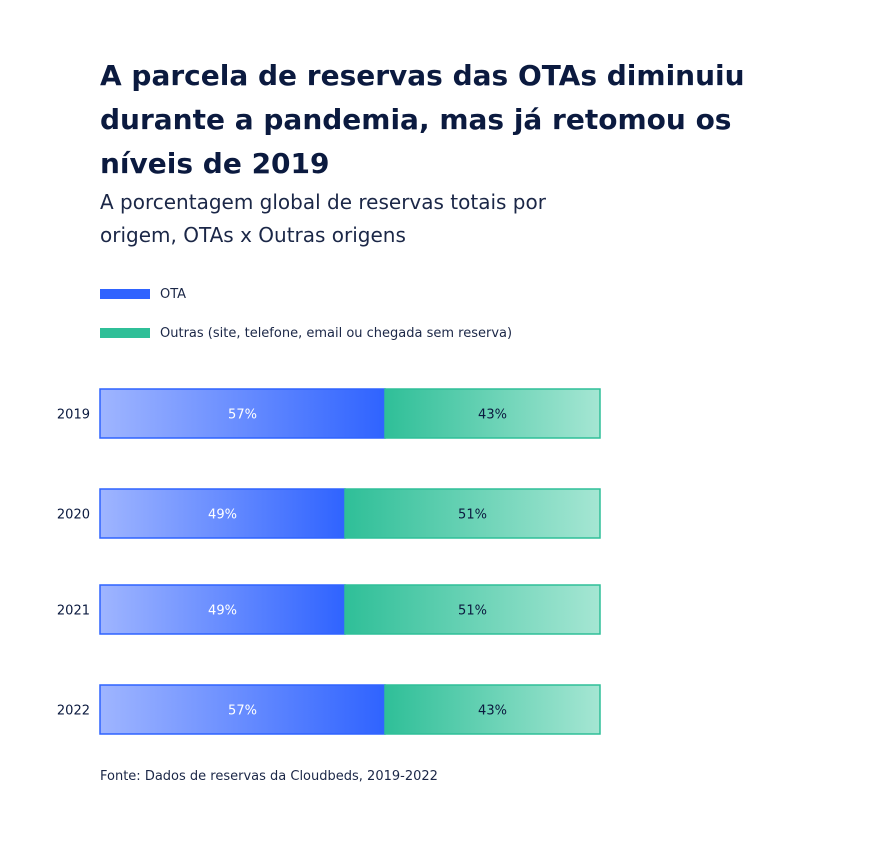 This screenshot has width=870, height=850. Describe the element at coordinates (73, 611) in the screenshot. I see `category-label-2021: 2021` at that location.